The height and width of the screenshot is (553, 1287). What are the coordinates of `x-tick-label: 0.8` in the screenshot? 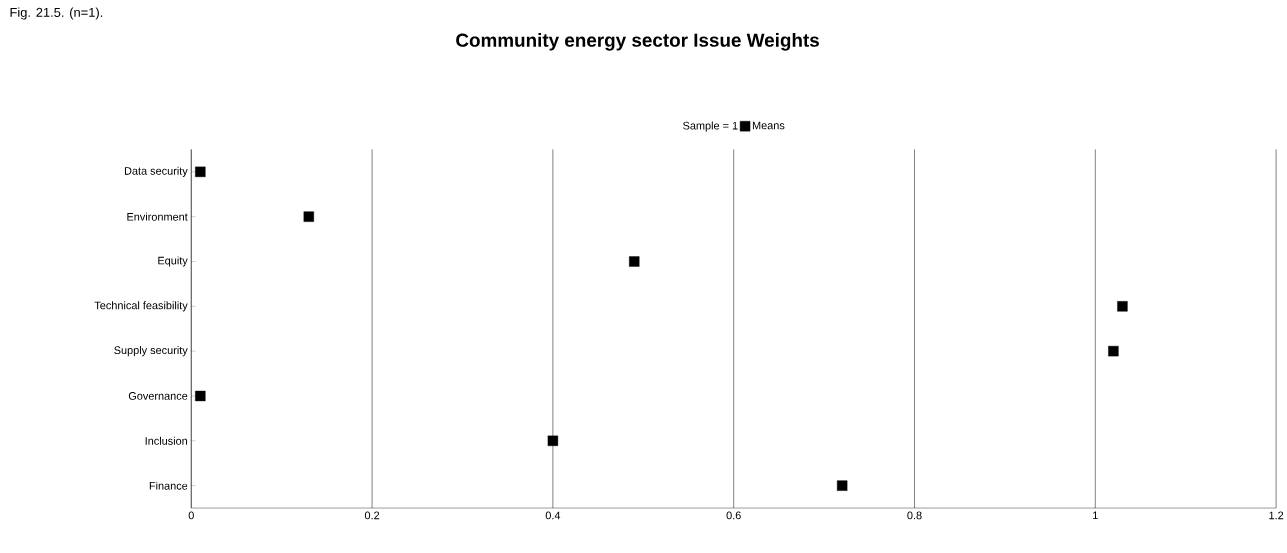 It's located at (914, 515).